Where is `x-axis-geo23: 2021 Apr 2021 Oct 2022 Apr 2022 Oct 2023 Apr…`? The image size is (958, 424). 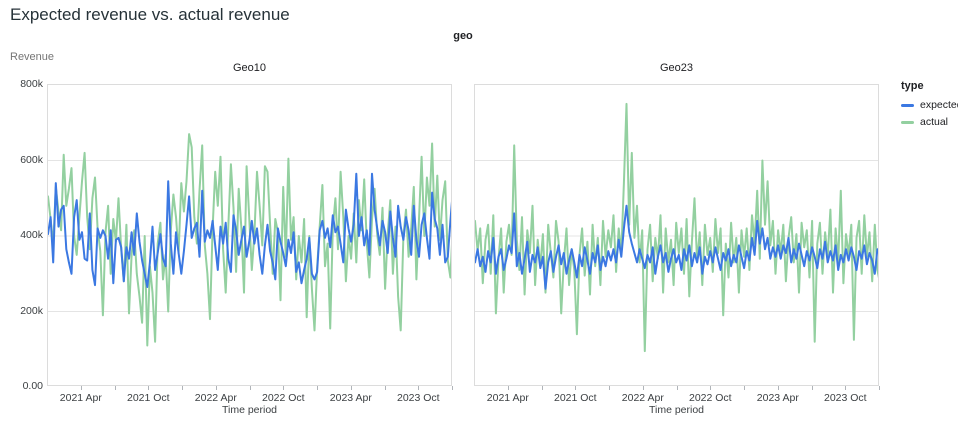 x-axis-geo23: 2021 Apr 2021 Oct 2022 Apr 2022 Oct 2023 Apr… is located at coordinates (677, 396).